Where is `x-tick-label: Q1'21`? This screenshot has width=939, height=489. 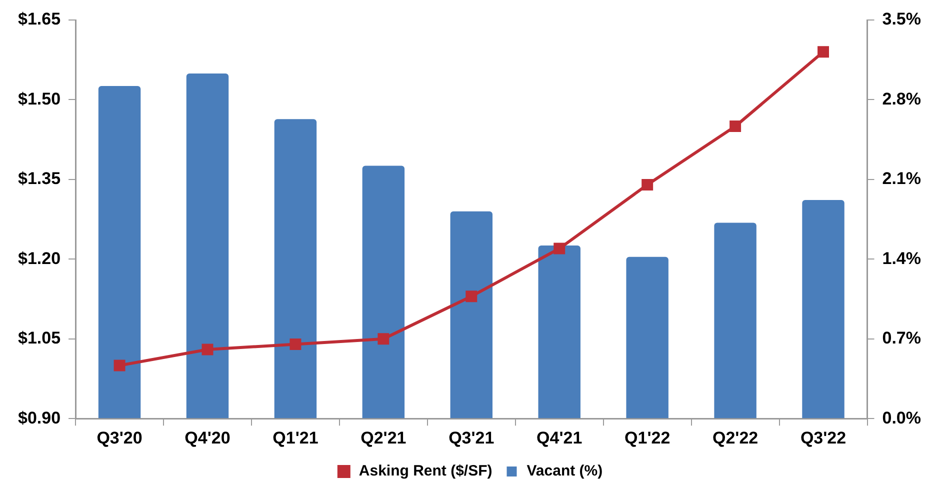
x-tick-label: Q1'21 is located at coordinates (295, 438).